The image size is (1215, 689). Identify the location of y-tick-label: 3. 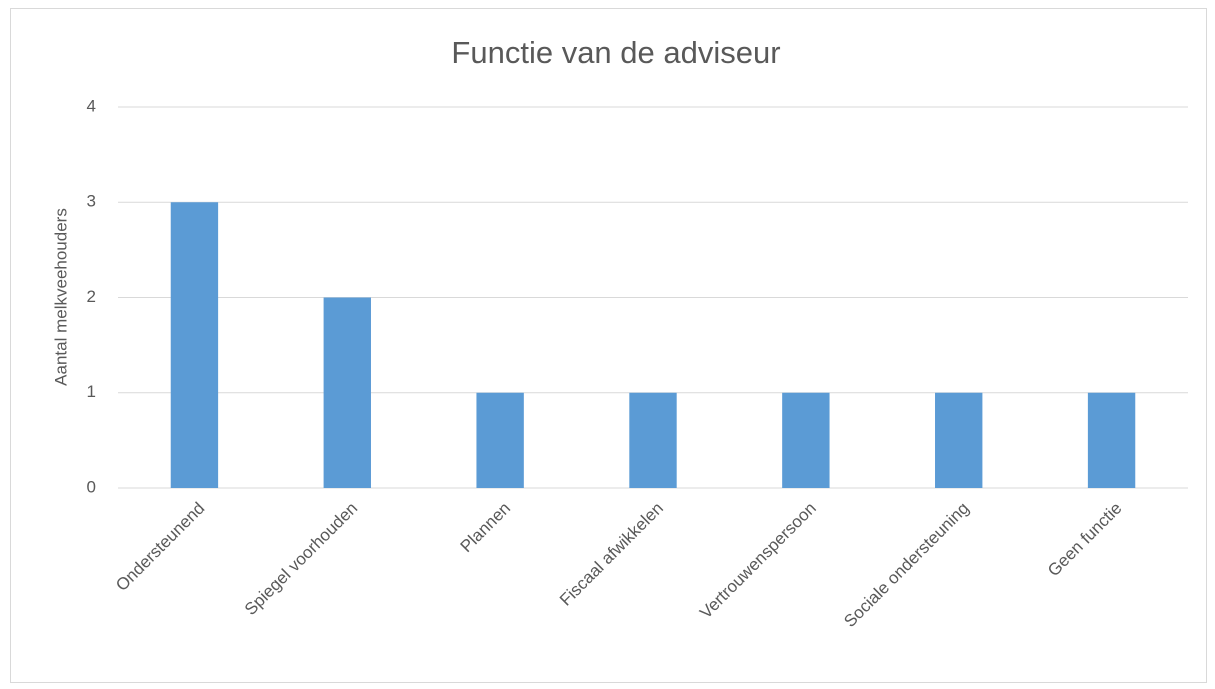
(91, 201).